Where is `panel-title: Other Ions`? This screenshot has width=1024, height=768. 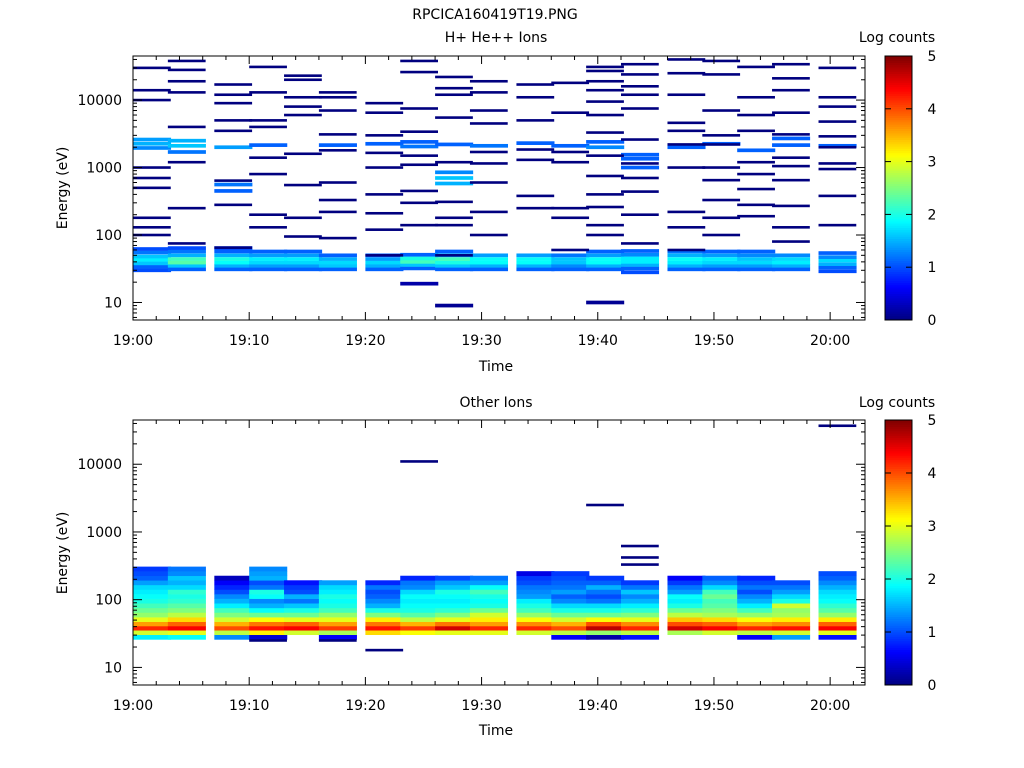 panel-title: Other Ions is located at coordinates (495, 403).